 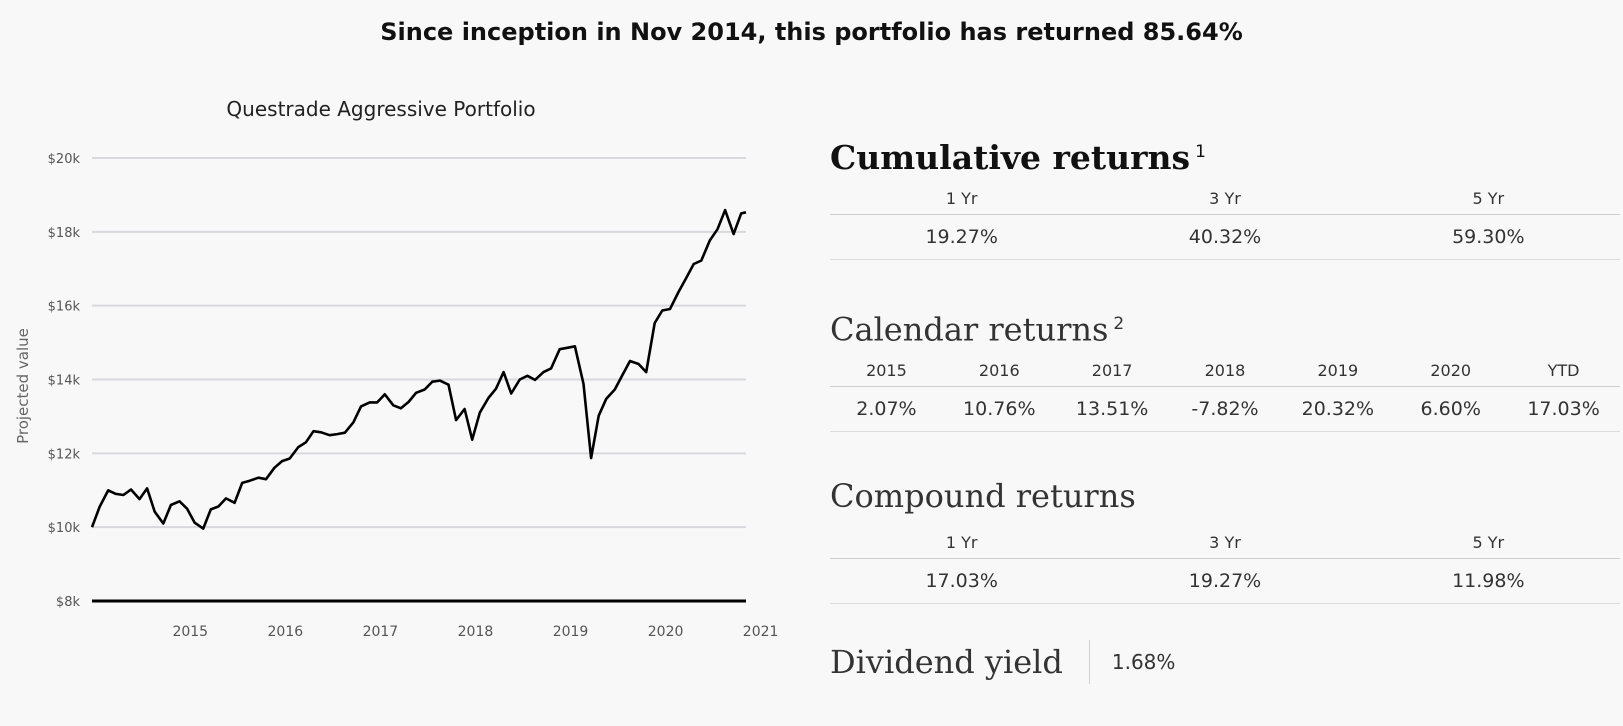 I want to click on cumulative-header: 1 Yr, so click(x=962, y=199).